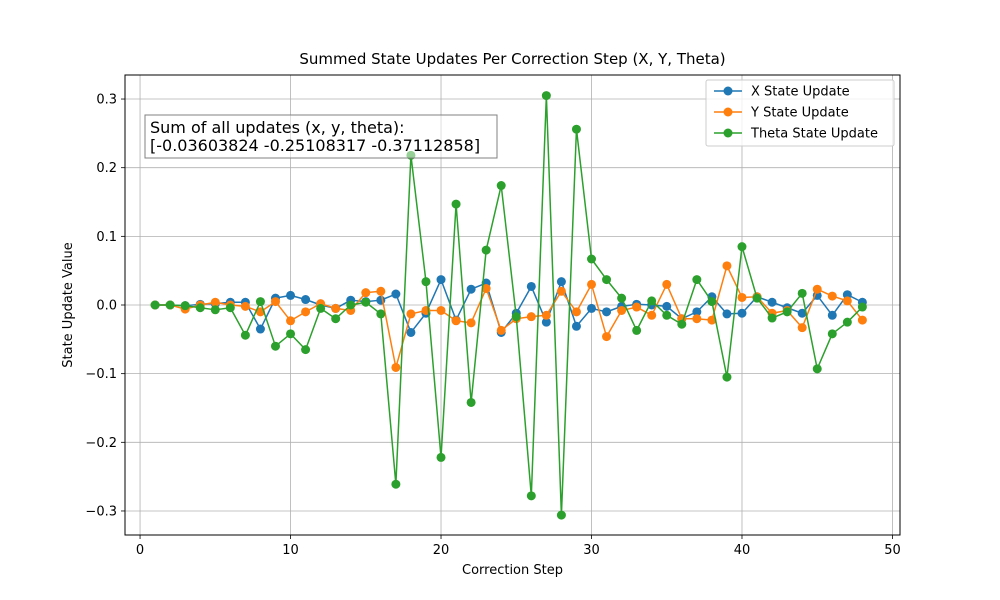 The width and height of the screenshot is (1000, 600). What do you see at coordinates (68, 304) in the screenshot?
I see `y-axis-label: State Update Value` at bounding box center [68, 304].